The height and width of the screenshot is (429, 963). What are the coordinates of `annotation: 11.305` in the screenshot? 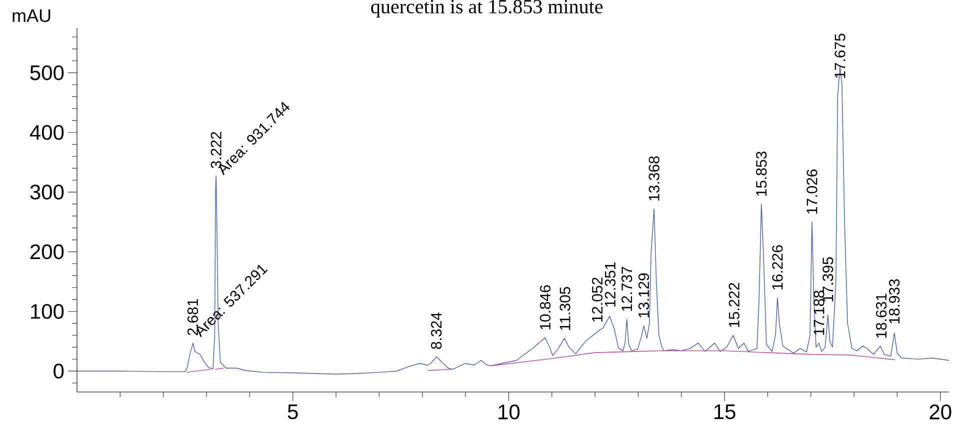 It's located at (565, 308).